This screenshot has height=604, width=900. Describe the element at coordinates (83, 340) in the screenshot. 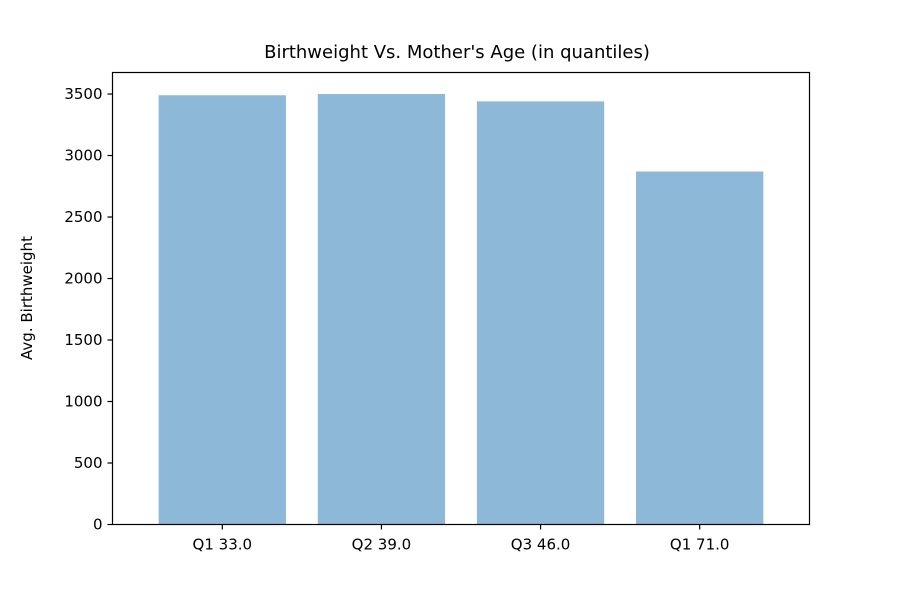

I see `y-tick-label-3: 1500` at that location.